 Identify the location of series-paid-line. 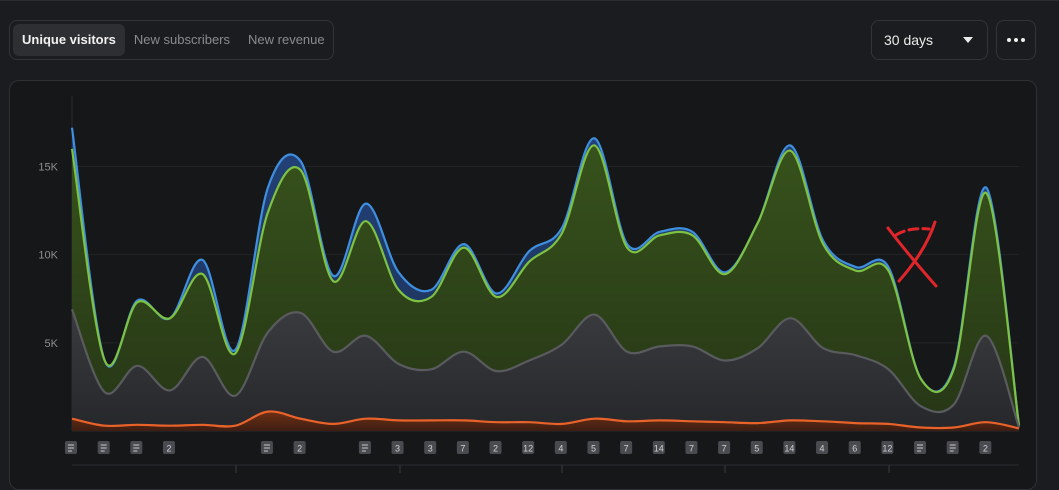
(545, 420).